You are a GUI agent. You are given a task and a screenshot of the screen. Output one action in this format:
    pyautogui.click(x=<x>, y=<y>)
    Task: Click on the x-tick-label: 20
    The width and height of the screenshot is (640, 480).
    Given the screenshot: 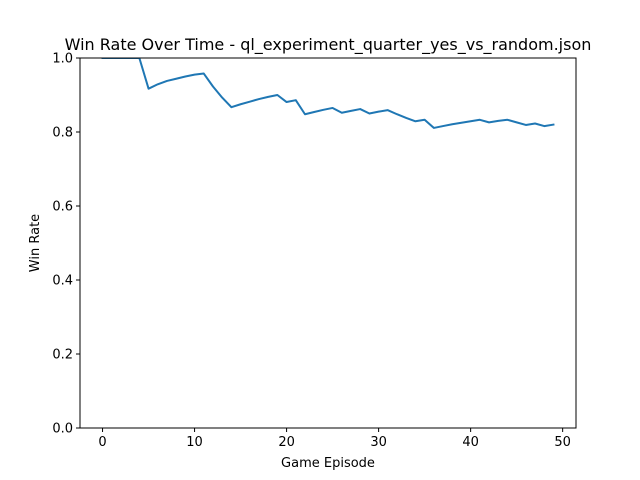 What is the action you would take?
    pyautogui.click(x=286, y=442)
    